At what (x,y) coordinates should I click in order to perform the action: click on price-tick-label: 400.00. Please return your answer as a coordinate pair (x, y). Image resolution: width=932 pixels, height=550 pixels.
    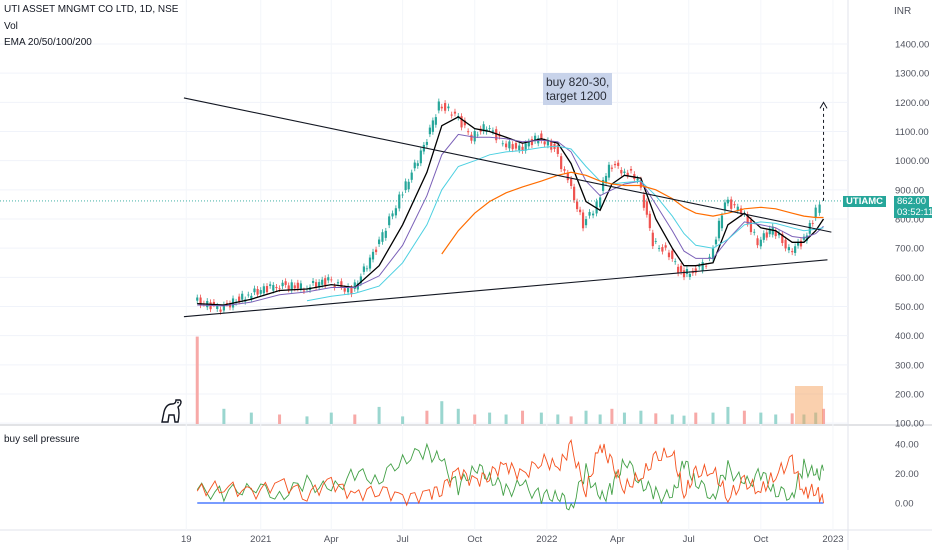
    Looking at the image, I should click on (909, 336).